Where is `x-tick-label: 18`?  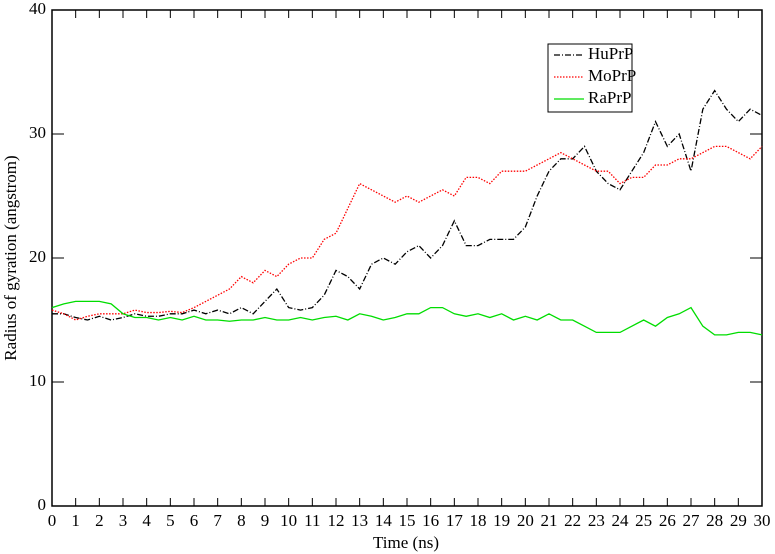 x-tick-label: 18 is located at coordinates (478, 520).